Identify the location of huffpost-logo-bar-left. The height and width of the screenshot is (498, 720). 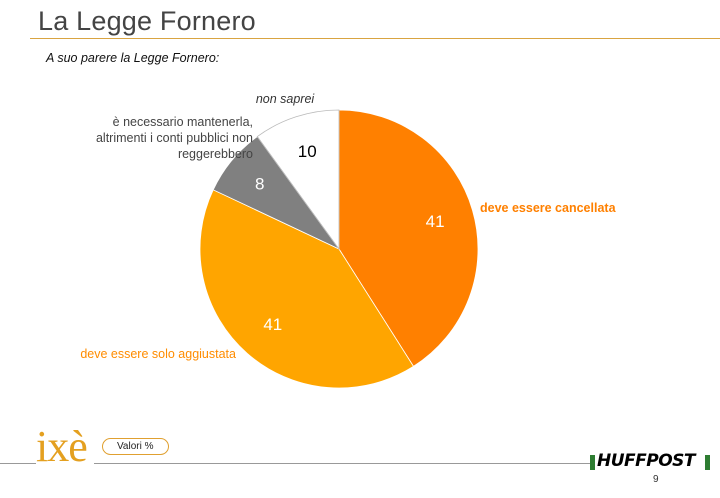
(592, 462).